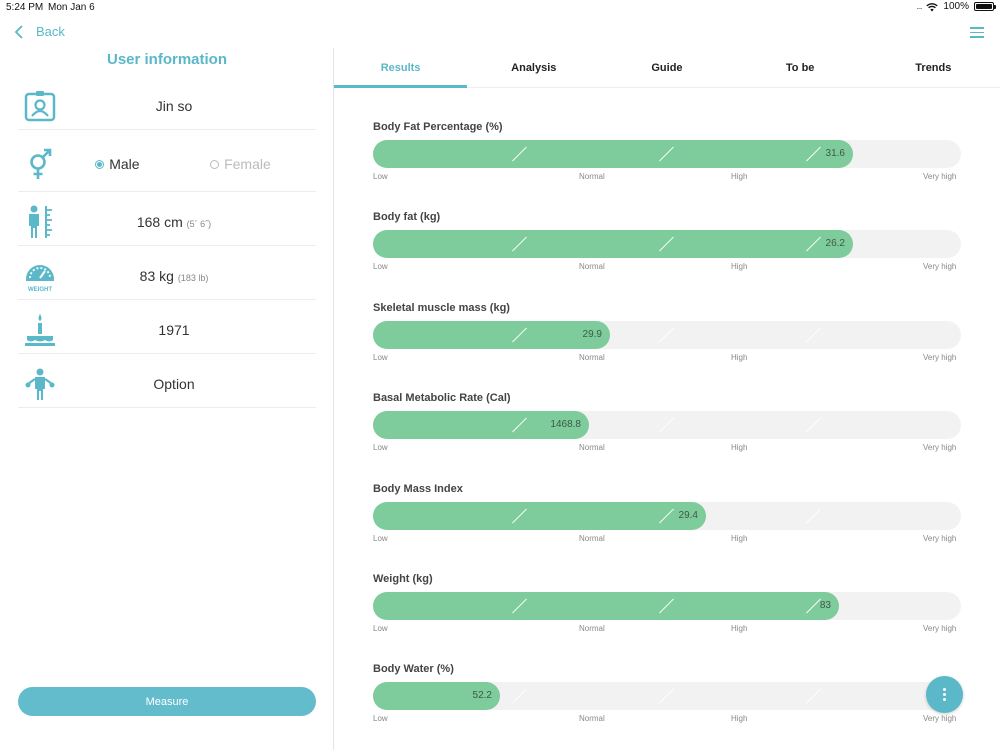  I want to click on gender-male-option: Male, so click(117, 164).